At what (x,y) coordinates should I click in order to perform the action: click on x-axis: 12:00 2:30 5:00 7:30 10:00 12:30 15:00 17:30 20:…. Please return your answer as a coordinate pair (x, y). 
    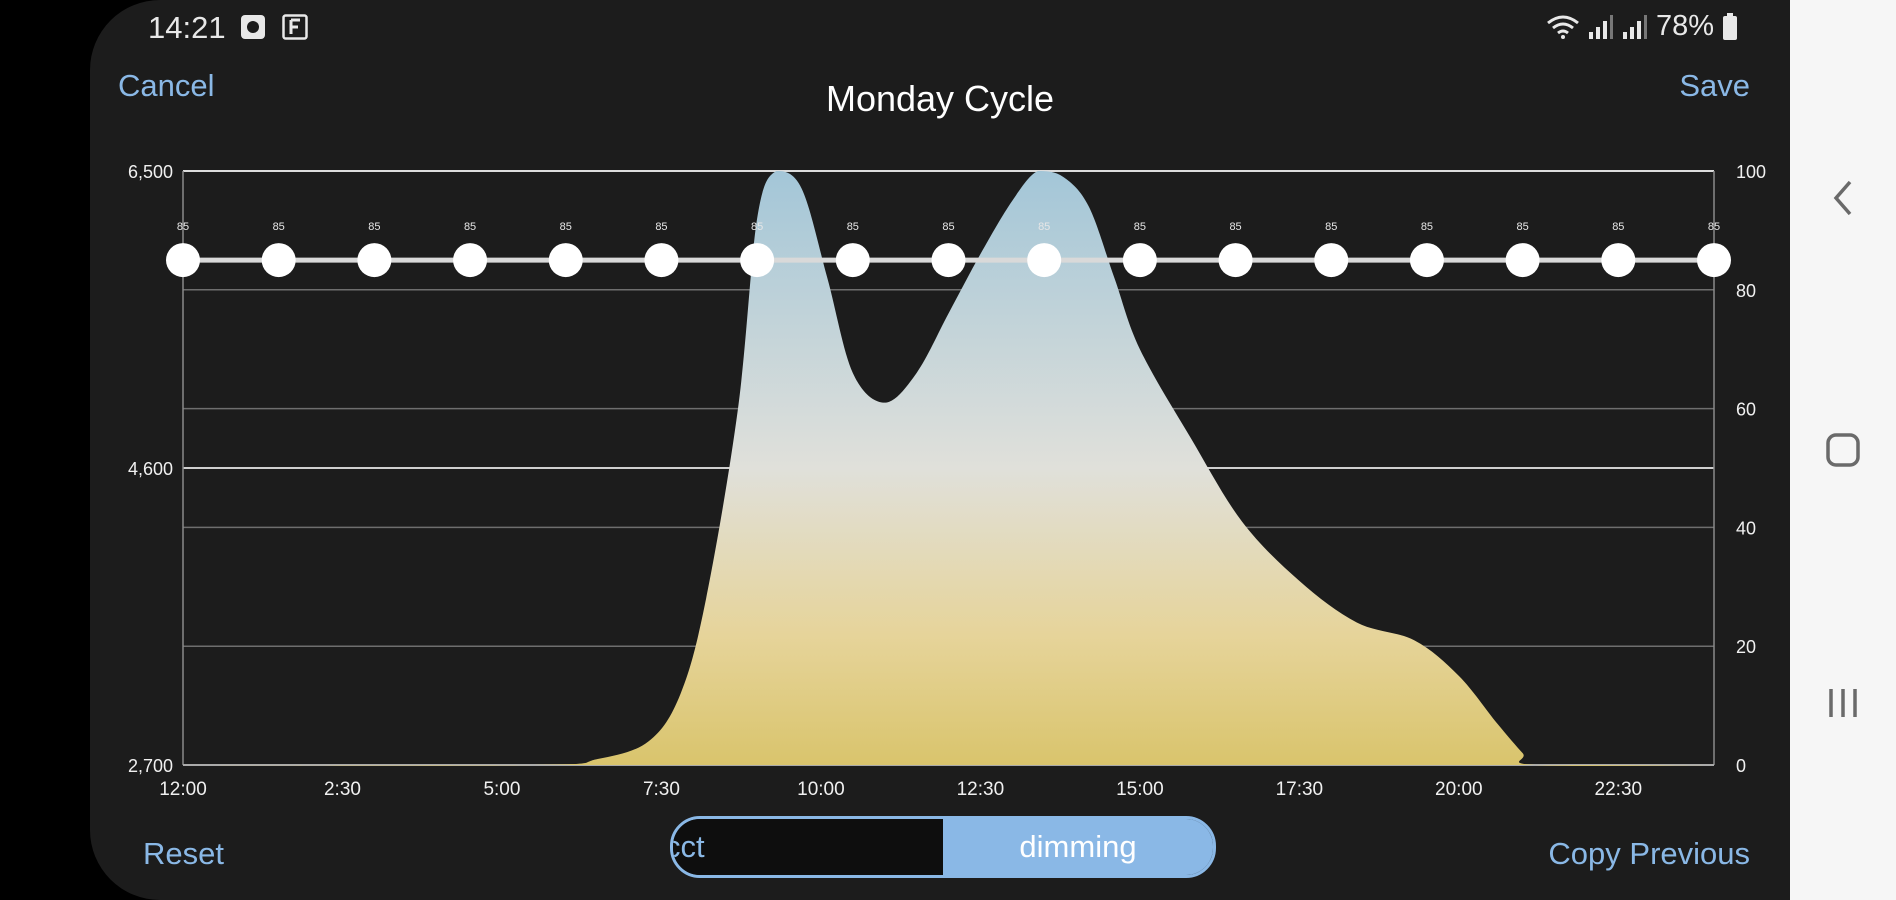
    Looking at the image, I should click on (900, 789).